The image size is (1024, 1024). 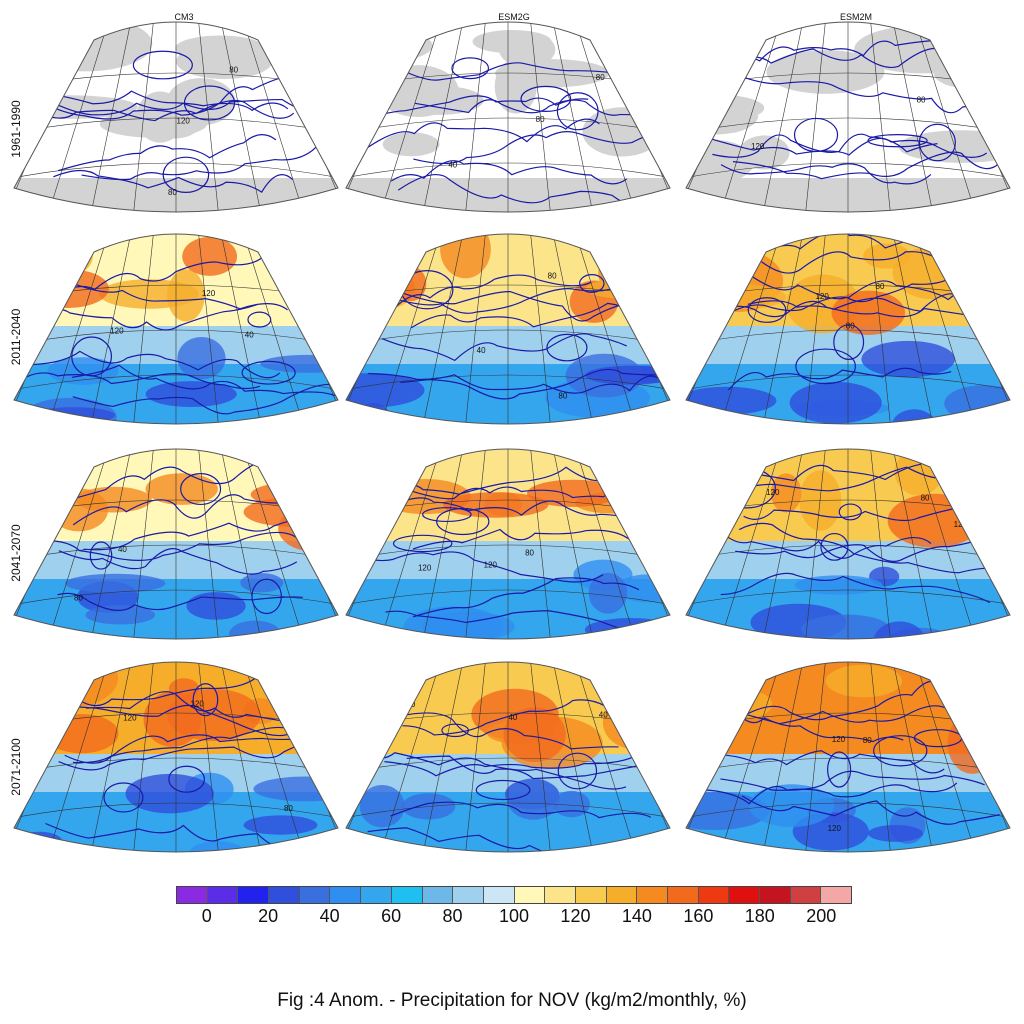 I want to click on map-panel: 120 80 80, so click(x=848, y=329).